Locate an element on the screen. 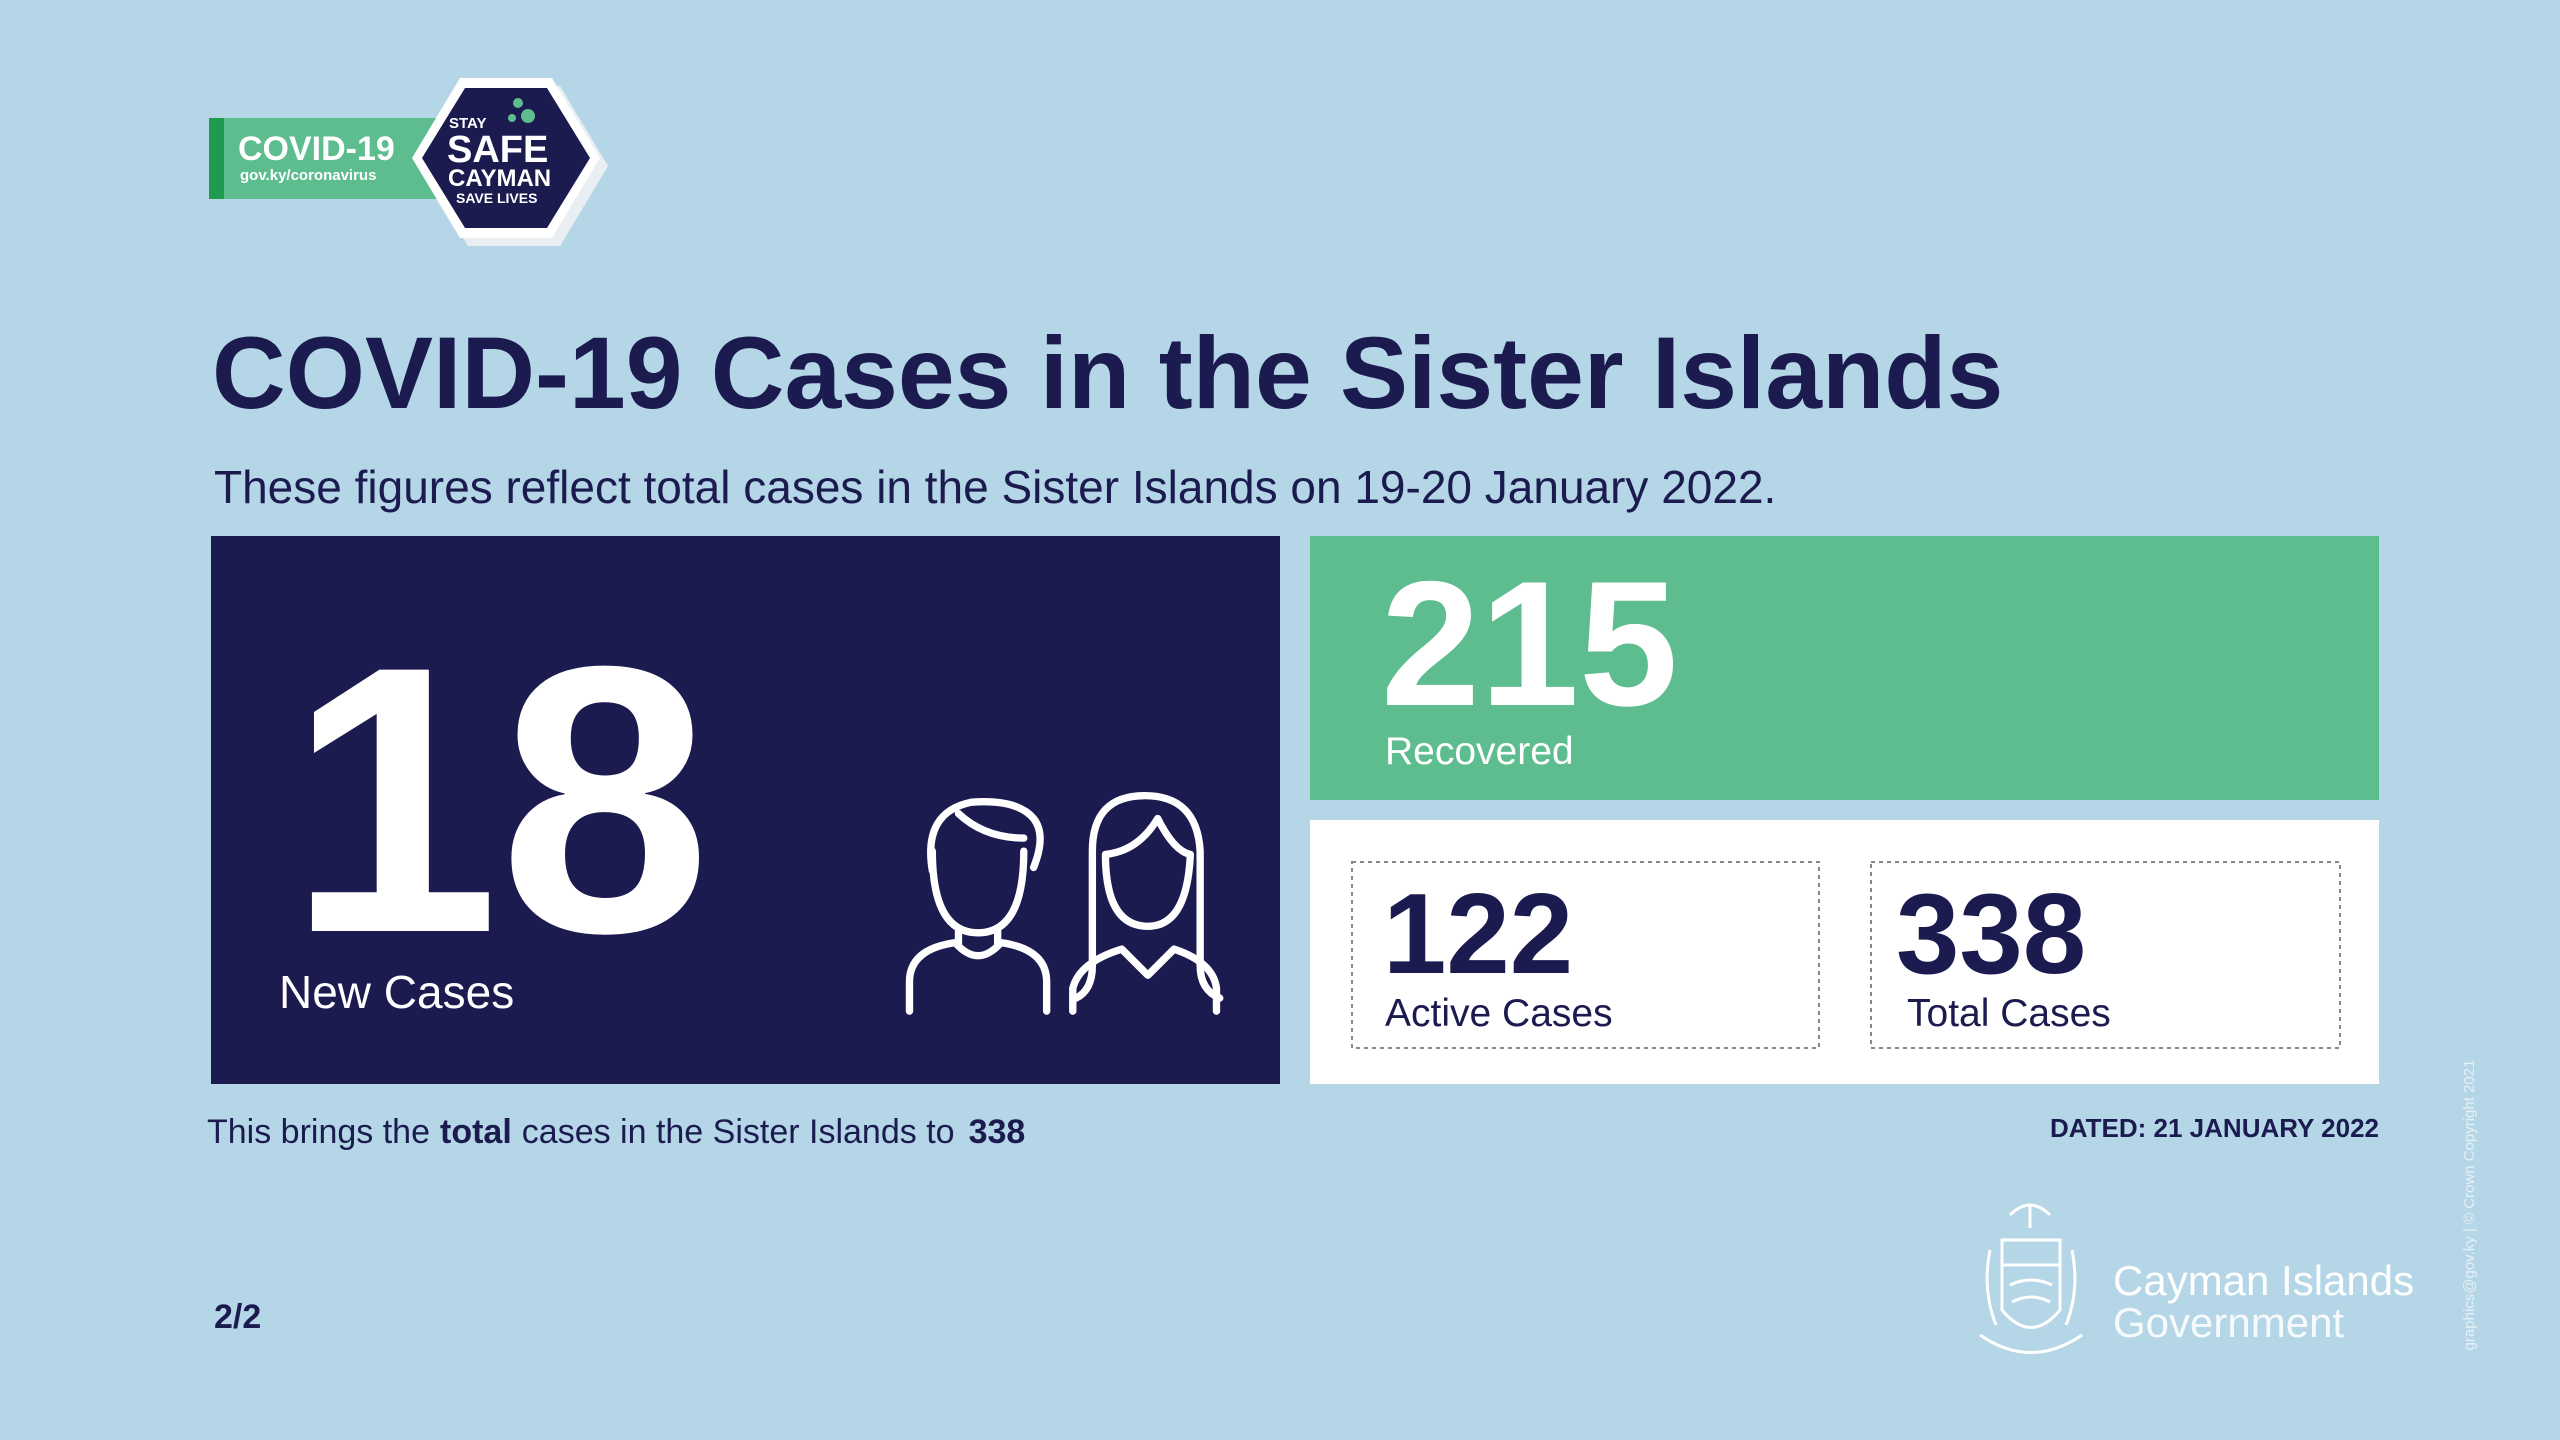  footer-emphasis: total is located at coordinates (476, 1132).